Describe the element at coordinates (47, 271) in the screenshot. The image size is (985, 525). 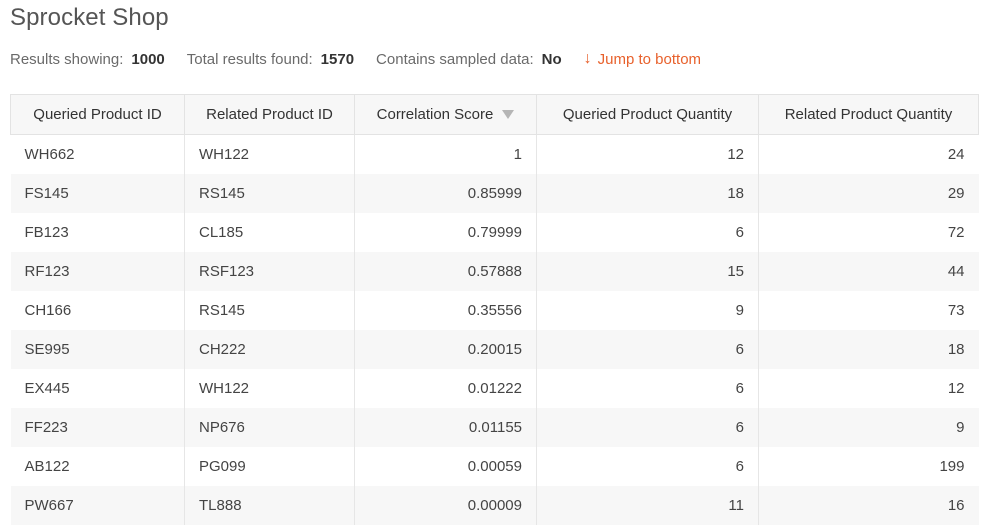
I see `queried-product-id-cell: RF123` at that location.